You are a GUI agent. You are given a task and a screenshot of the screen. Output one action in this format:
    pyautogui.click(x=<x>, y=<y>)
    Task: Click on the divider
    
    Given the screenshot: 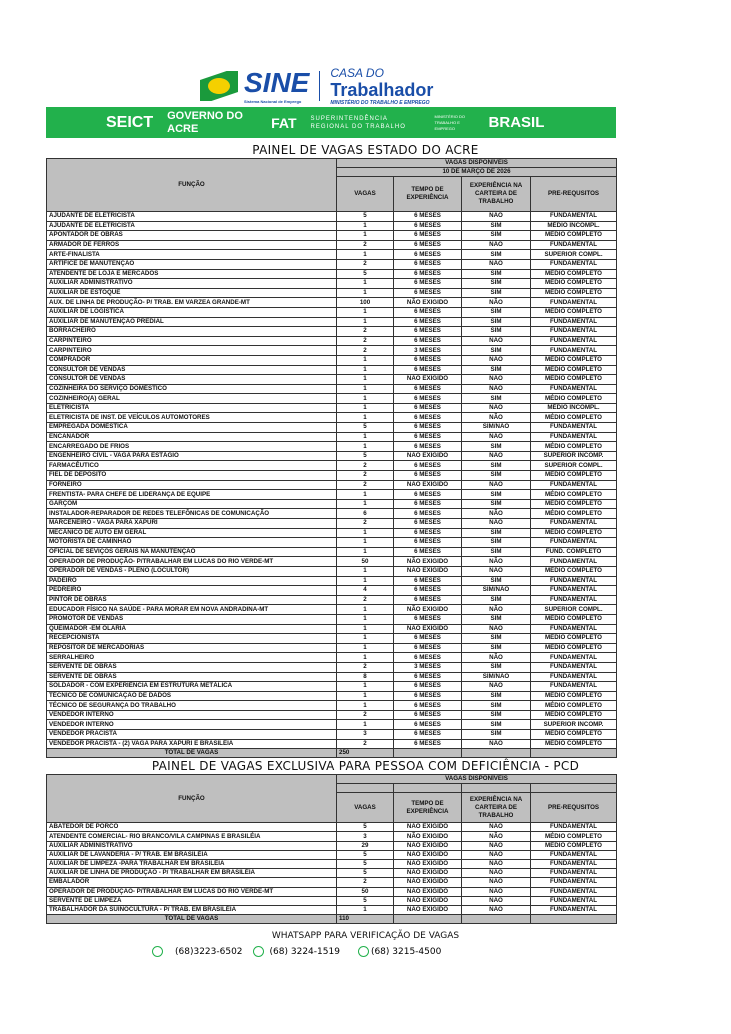 What is the action you would take?
    pyautogui.click(x=320, y=86)
    